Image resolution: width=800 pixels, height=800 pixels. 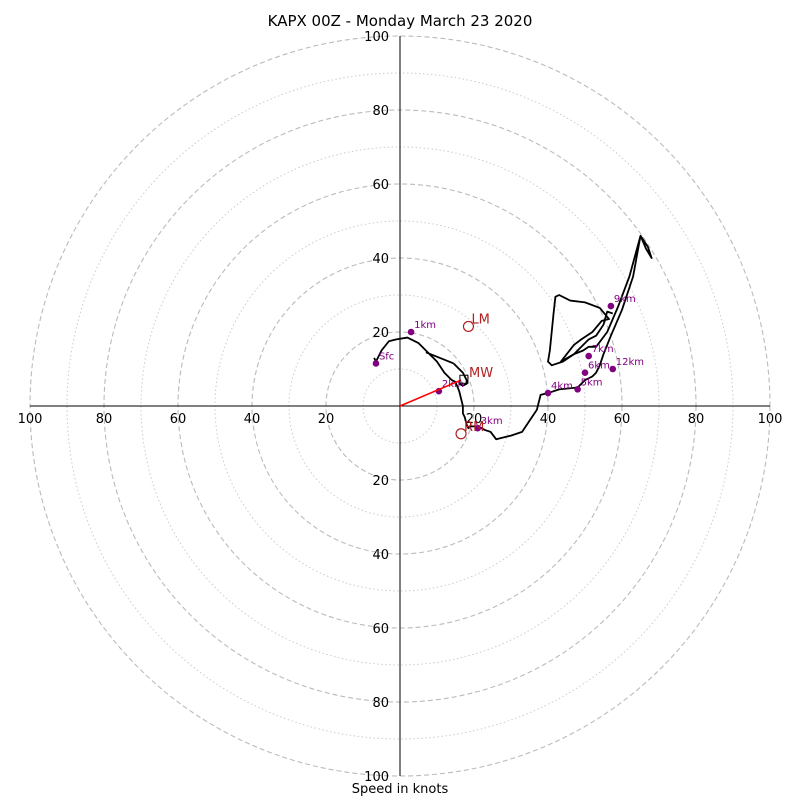 What do you see at coordinates (481, 373) in the screenshot?
I see `mean-wind-label: MW` at bounding box center [481, 373].